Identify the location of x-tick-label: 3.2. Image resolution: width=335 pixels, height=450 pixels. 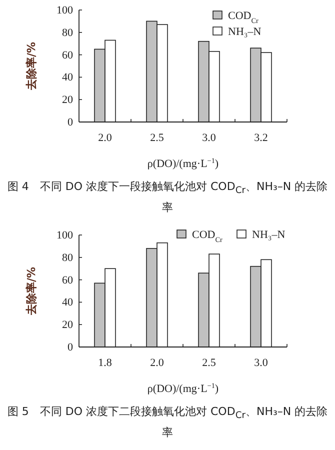
(261, 138).